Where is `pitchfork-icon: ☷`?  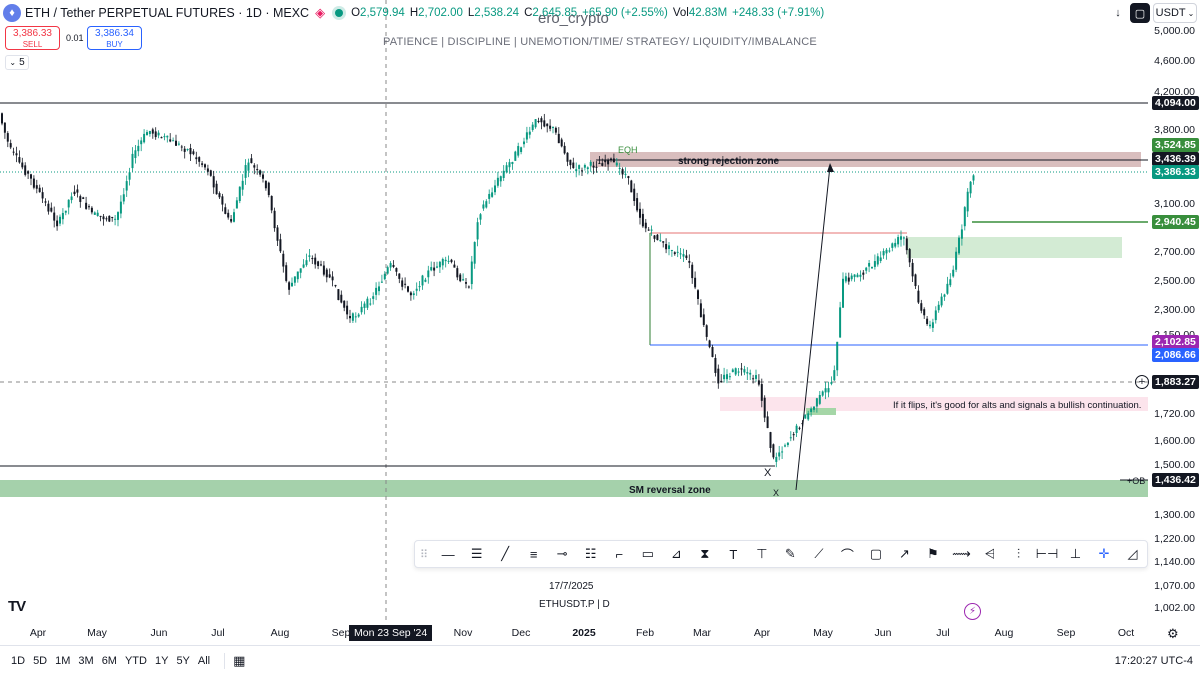 pitchfork-icon: ☷ is located at coordinates (590, 553).